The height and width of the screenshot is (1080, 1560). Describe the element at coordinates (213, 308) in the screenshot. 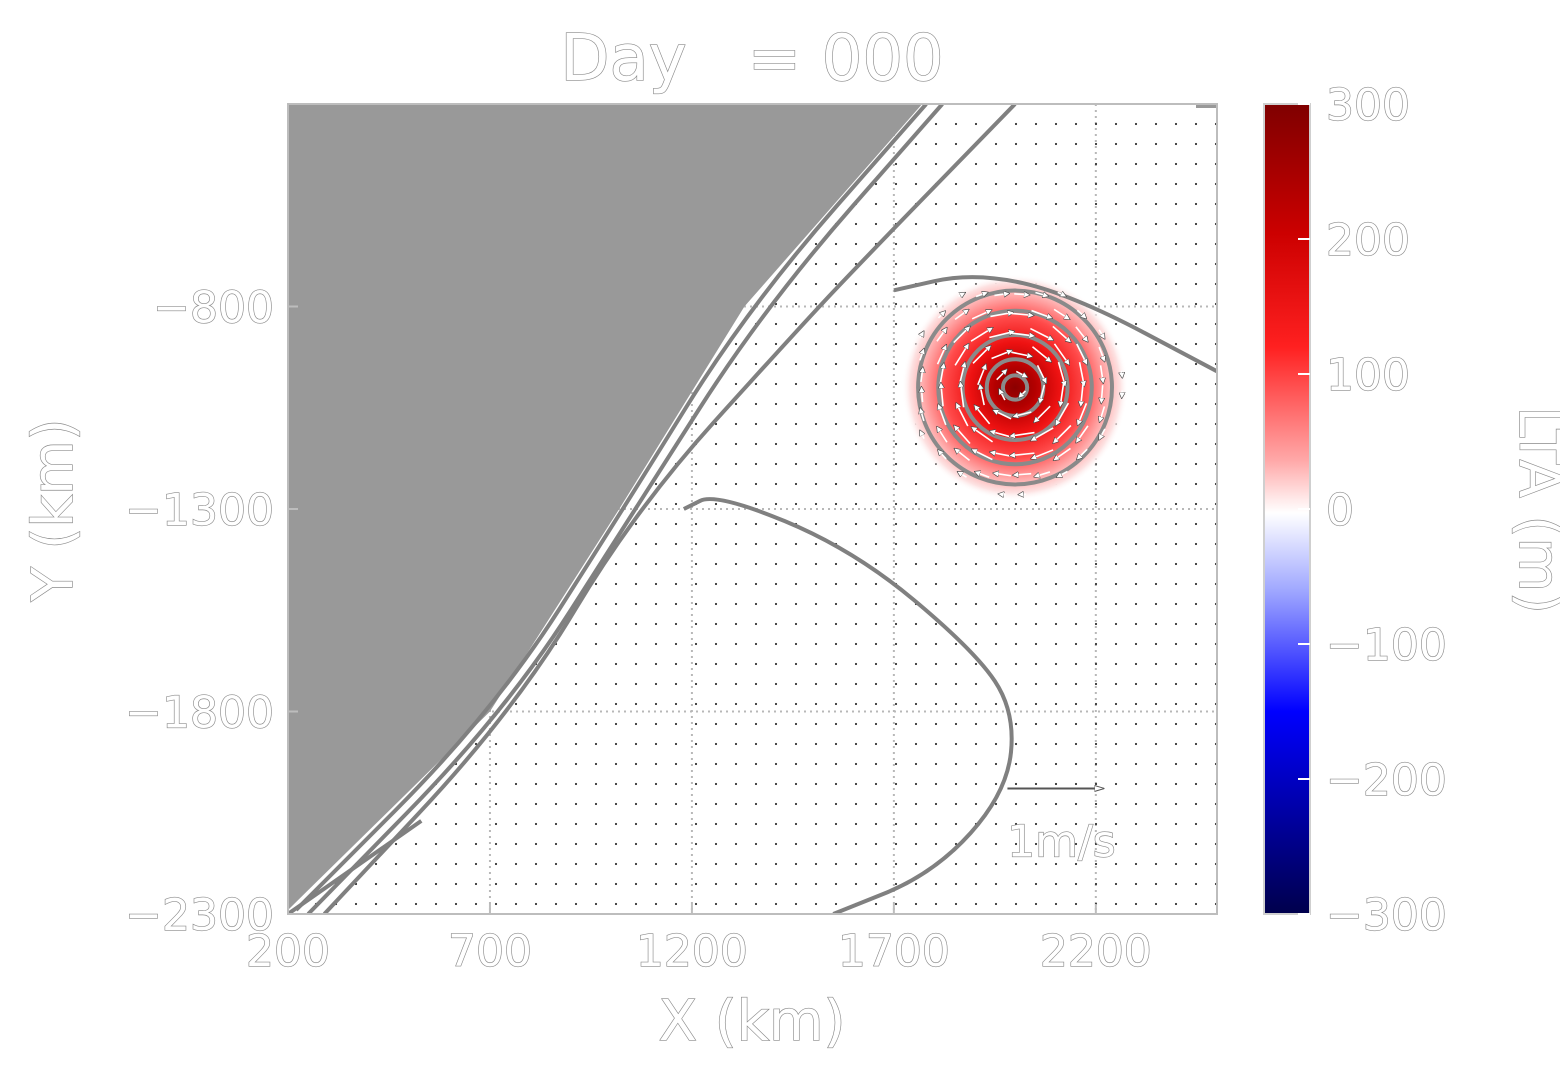

I see `y-tick-label: −800` at that location.